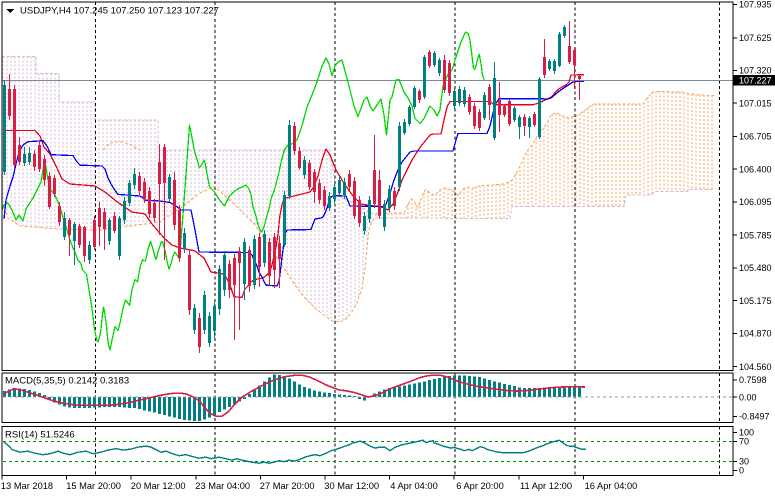 This screenshot has height=502, width=775. I want to click on svg-text: 105.480, so click(755, 268).